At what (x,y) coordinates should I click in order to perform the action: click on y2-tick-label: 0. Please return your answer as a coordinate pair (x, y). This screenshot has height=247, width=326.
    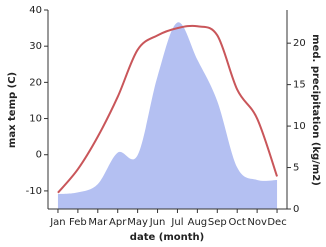
    Looking at the image, I should click on (296, 209).